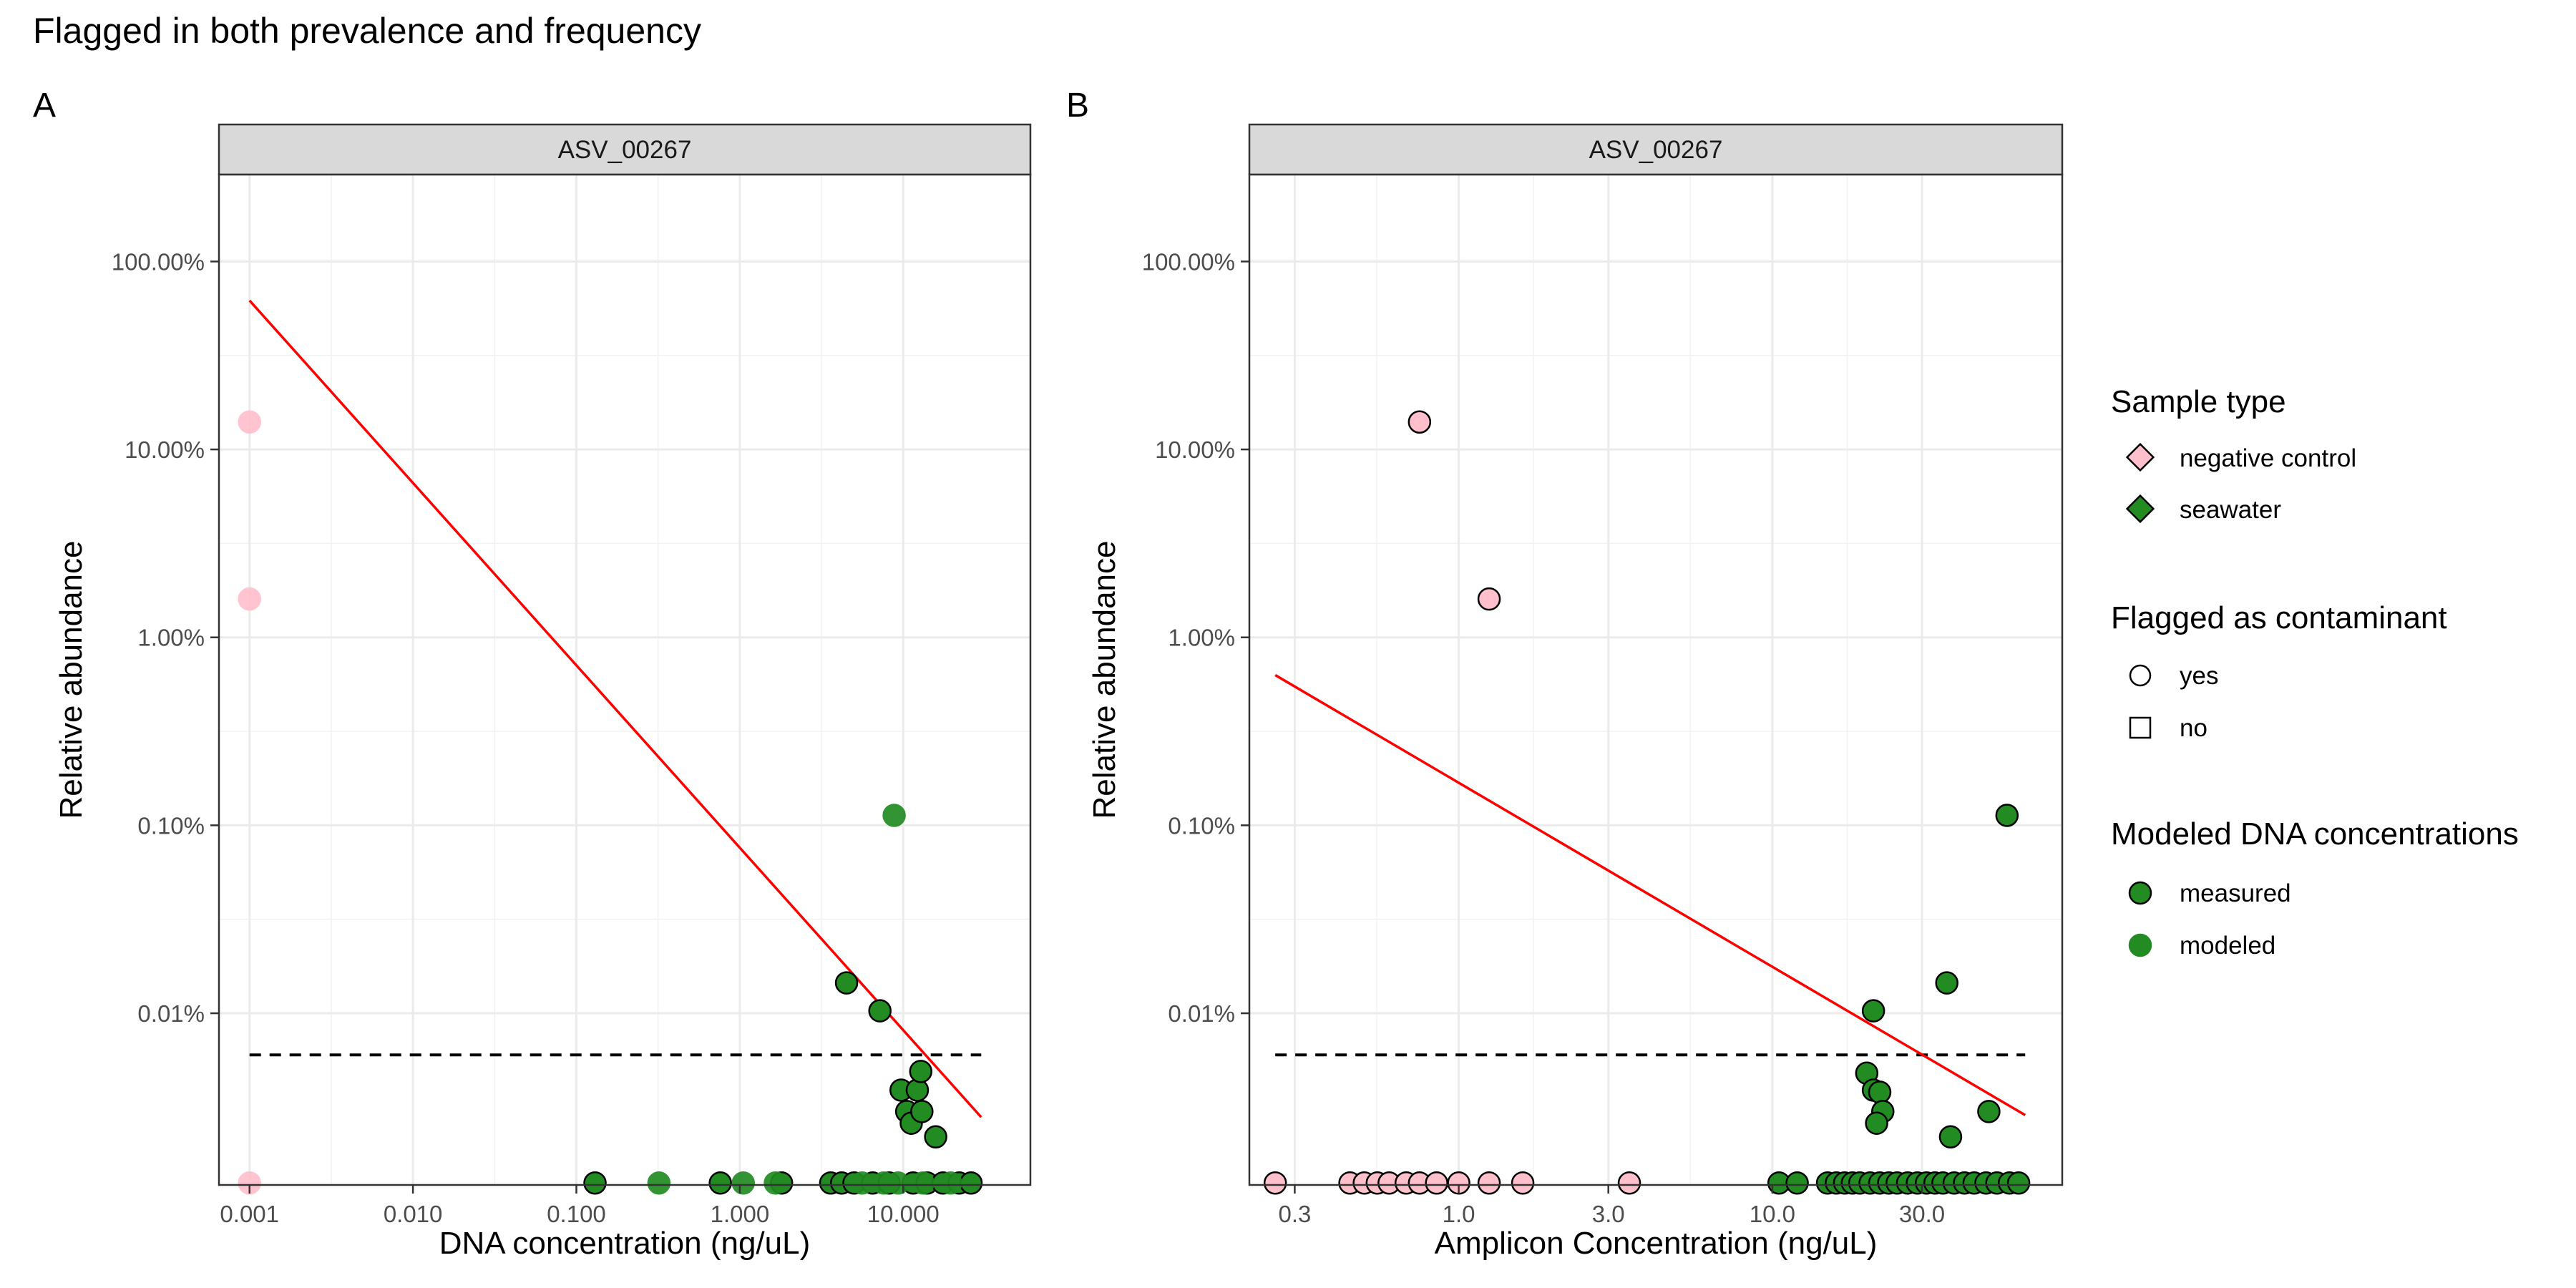 Image resolution: width=2576 pixels, height=1288 pixels. What do you see at coordinates (2235, 893) in the screenshot?
I see `legend-label: measured` at bounding box center [2235, 893].